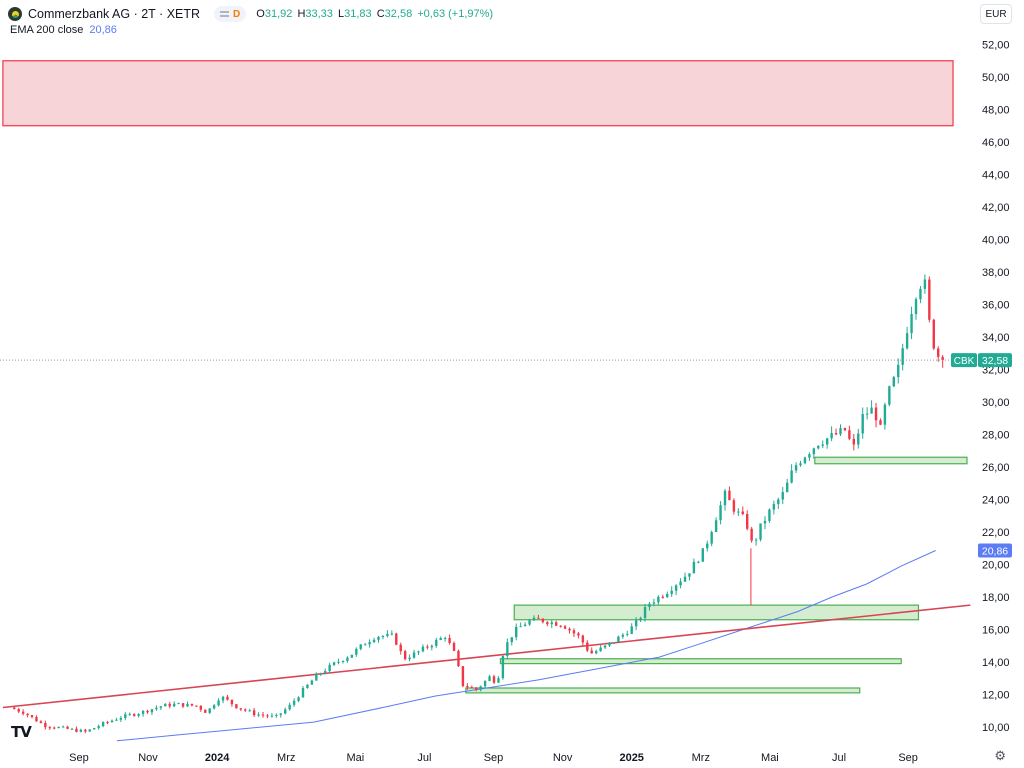 Image resolution: width=1024 pixels, height=768 pixels. What do you see at coordinates (996, 338) in the screenshot?
I see `y-tick-label: 34,00` at bounding box center [996, 338].